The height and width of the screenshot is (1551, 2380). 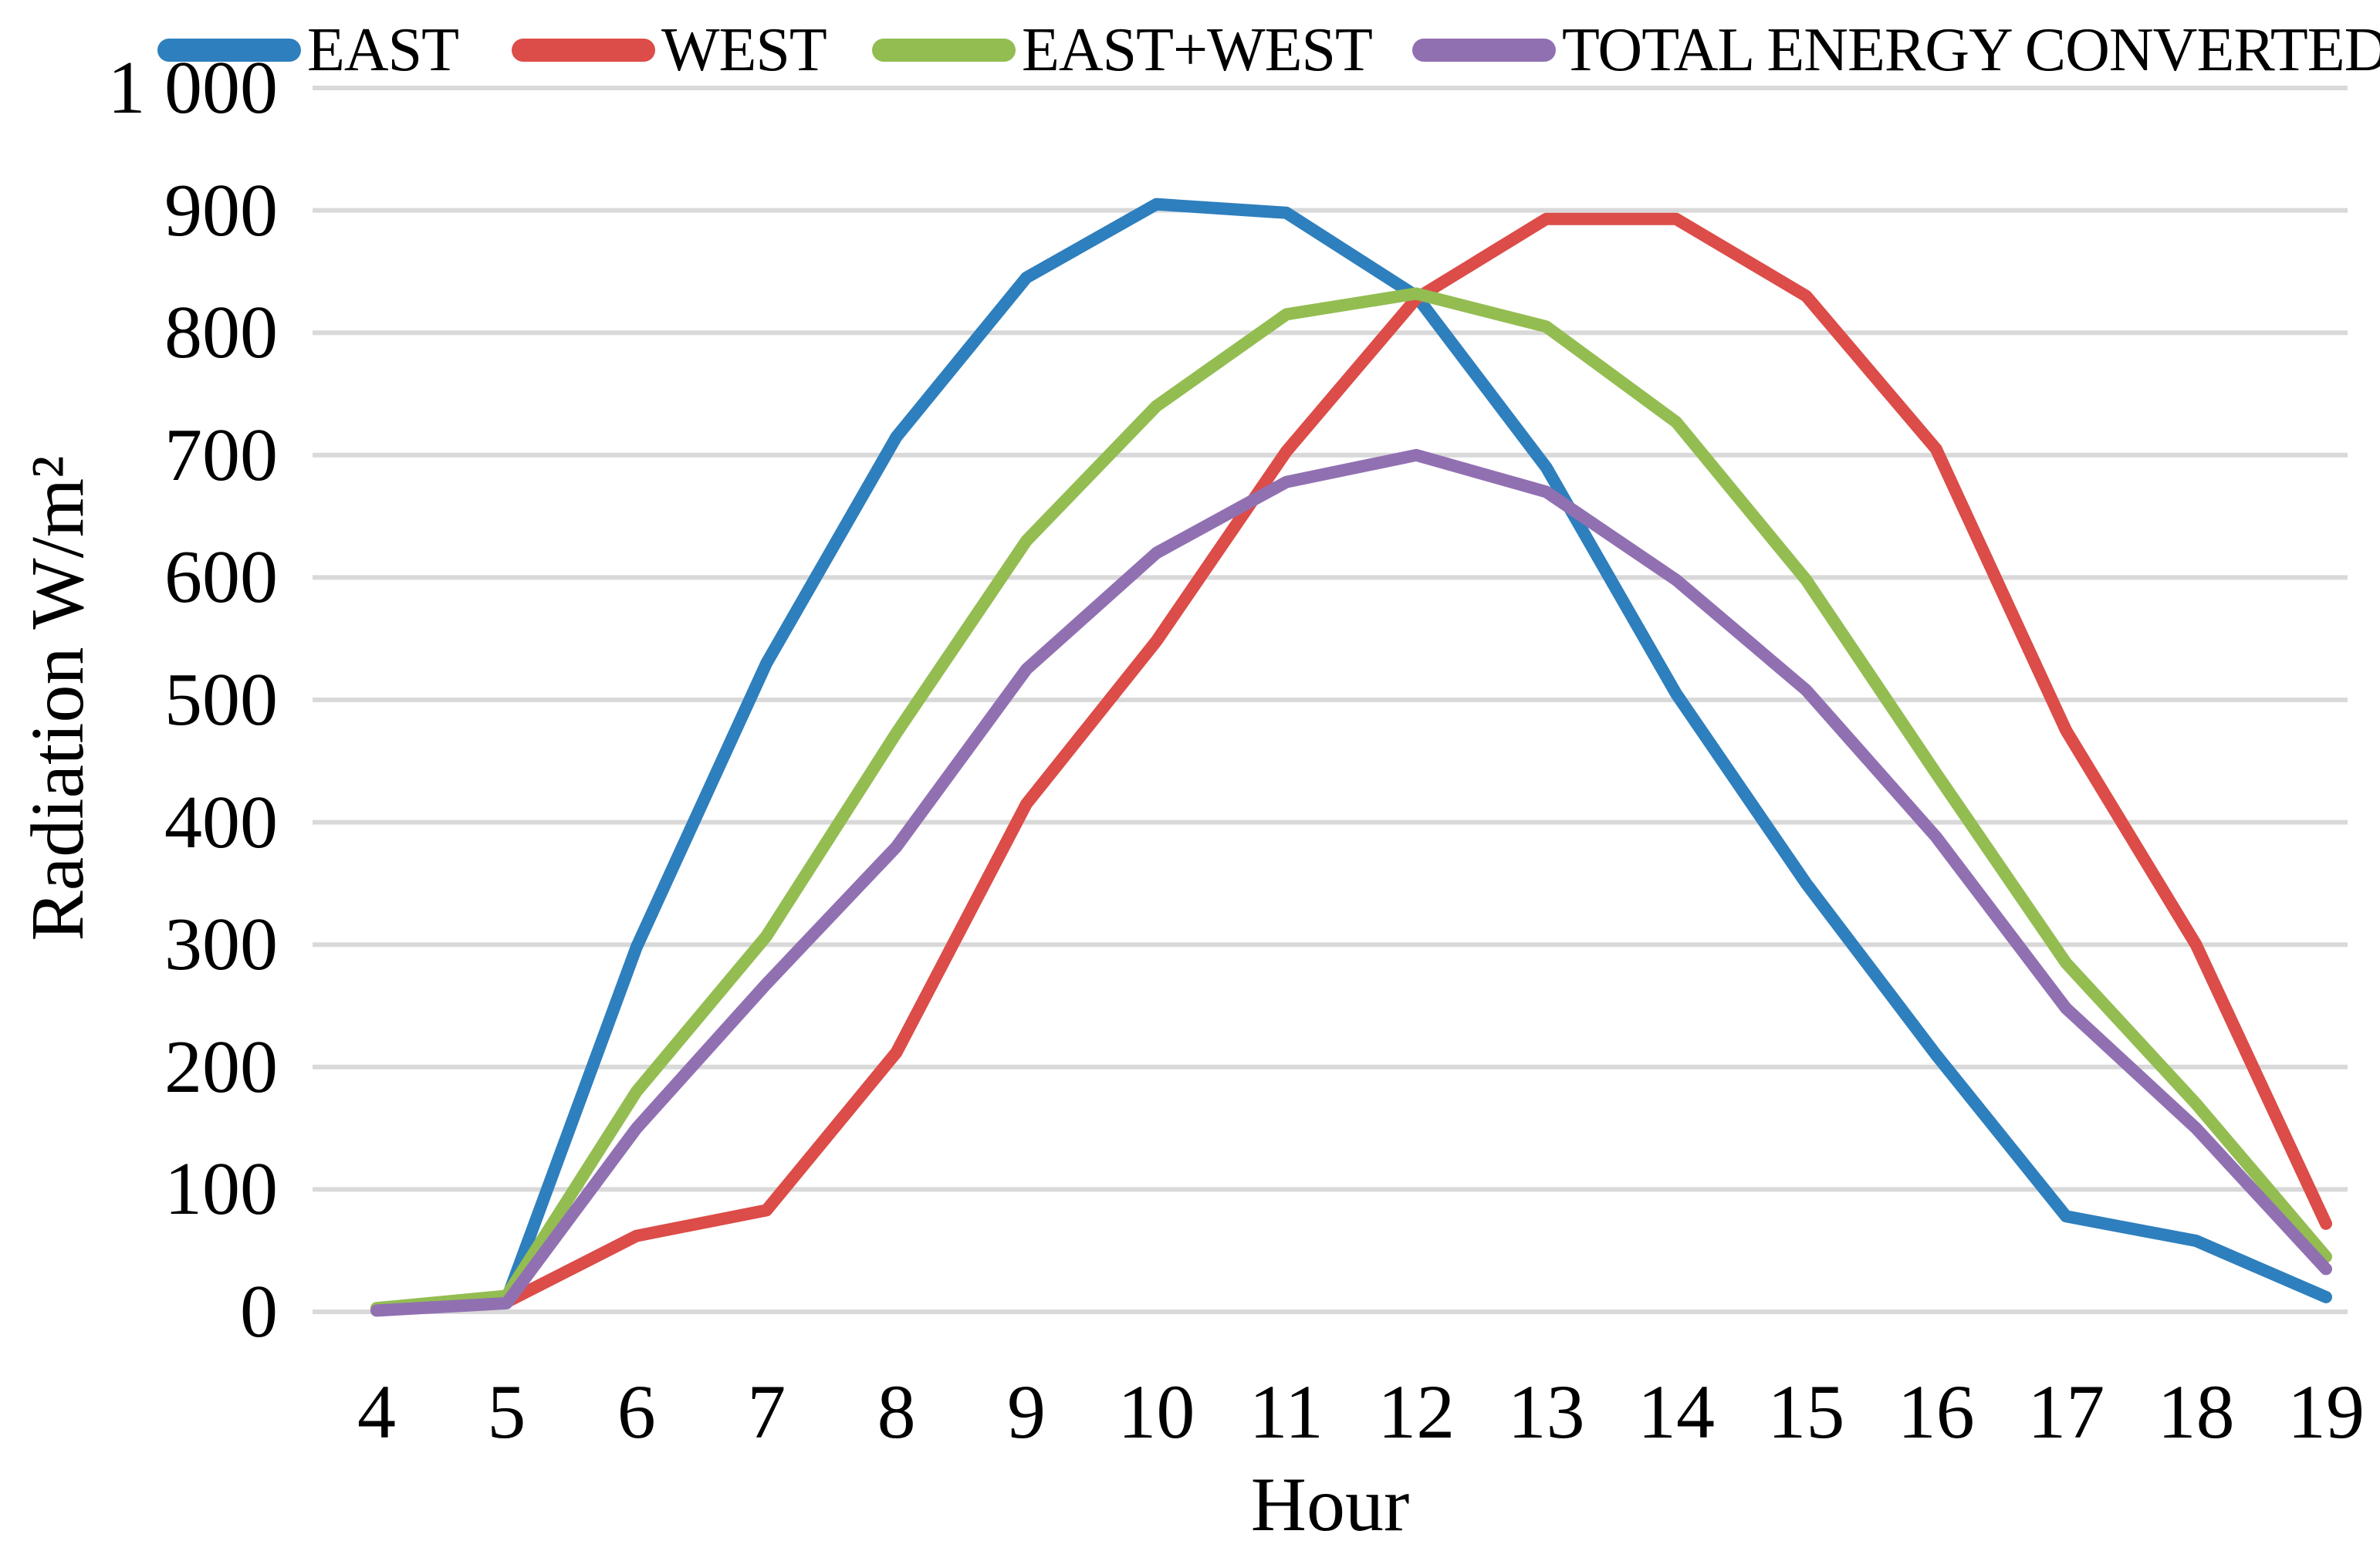 I want to click on x-tick-label: 18, so click(x=2196, y=1412).